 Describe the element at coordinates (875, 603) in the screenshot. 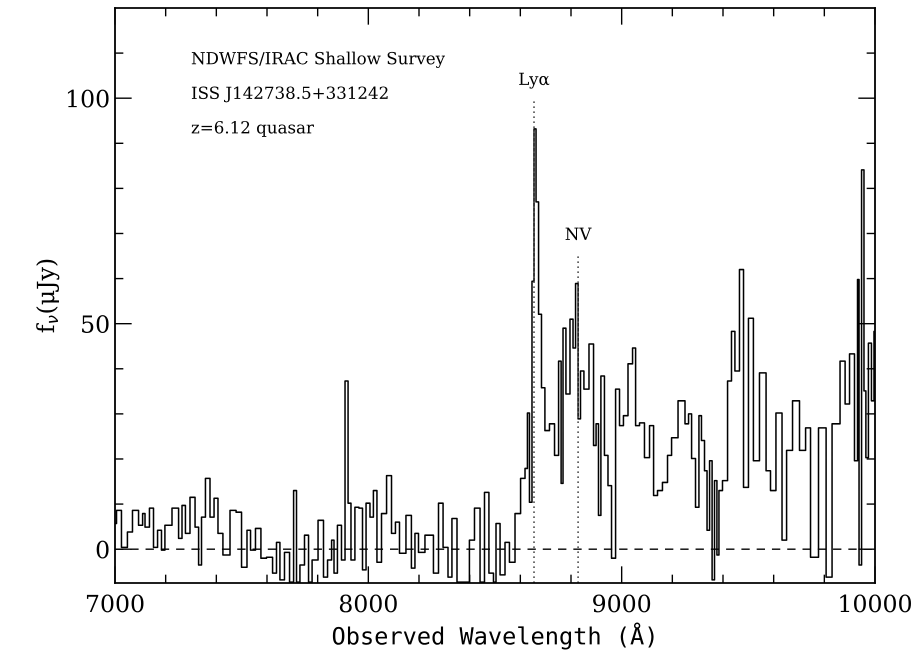

I see `x-tick-label: 10000` at that location.